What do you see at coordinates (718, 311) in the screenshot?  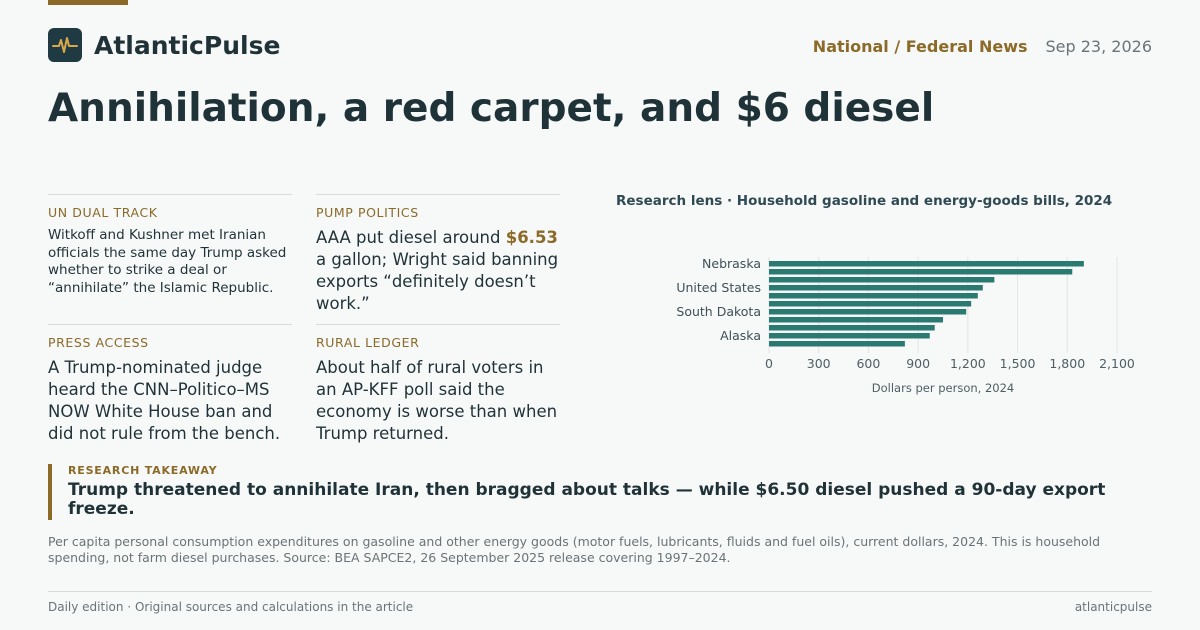 I see `category-label: South Dakota` at bounding box center [718, 311].